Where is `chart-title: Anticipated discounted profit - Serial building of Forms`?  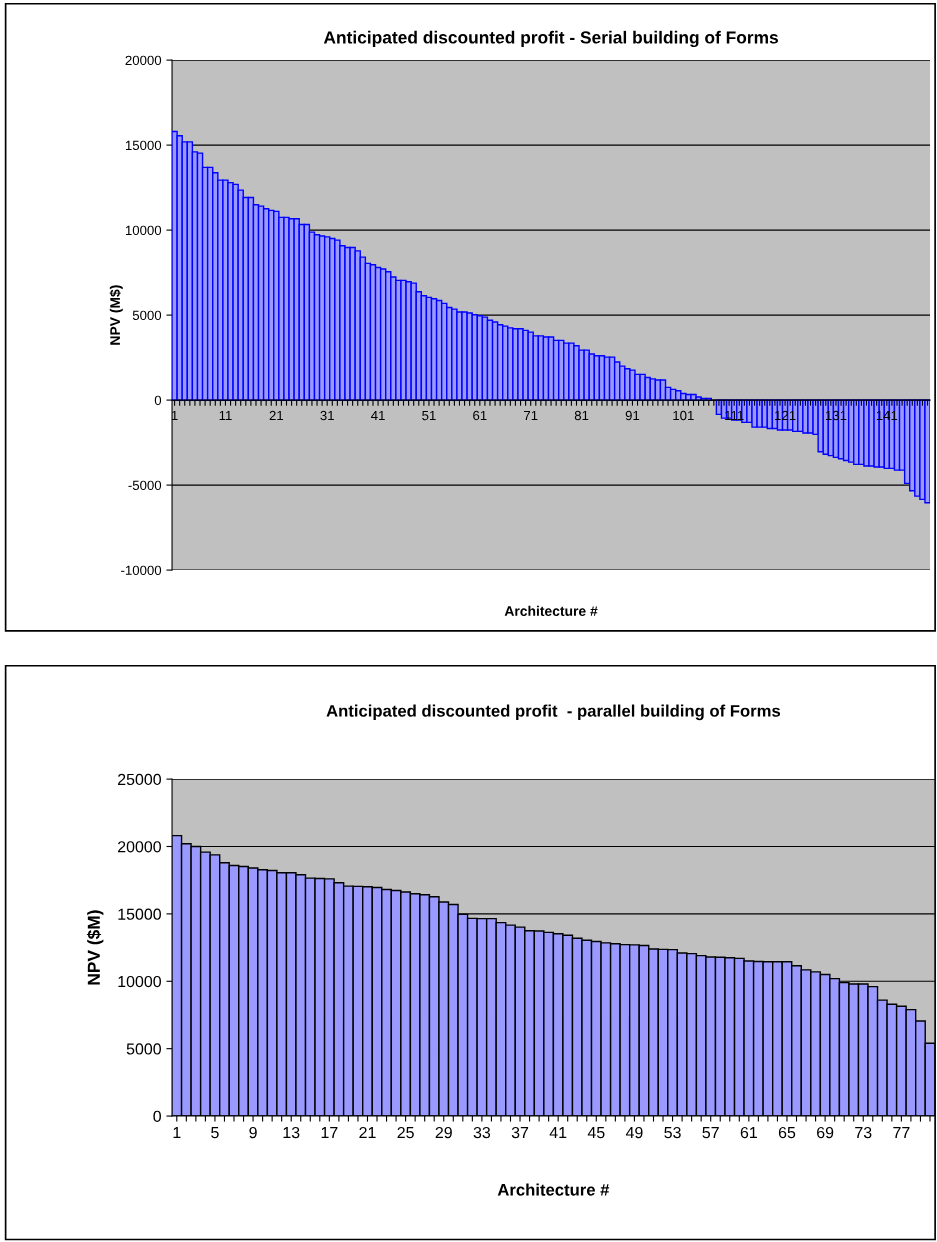 chart-title: Anticipated discounted profit - Serial building of Forms is located at coordinates (550, 39).